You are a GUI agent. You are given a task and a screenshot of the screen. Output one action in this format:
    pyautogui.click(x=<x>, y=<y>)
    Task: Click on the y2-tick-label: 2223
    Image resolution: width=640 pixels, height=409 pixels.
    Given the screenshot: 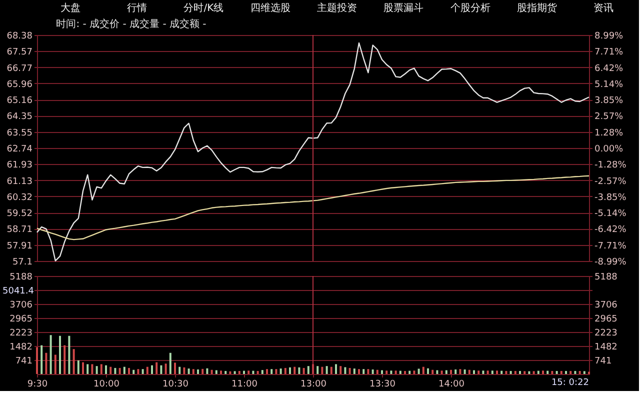 What is the action you would take?
    pyautogui.click(x=606, y=333)
    